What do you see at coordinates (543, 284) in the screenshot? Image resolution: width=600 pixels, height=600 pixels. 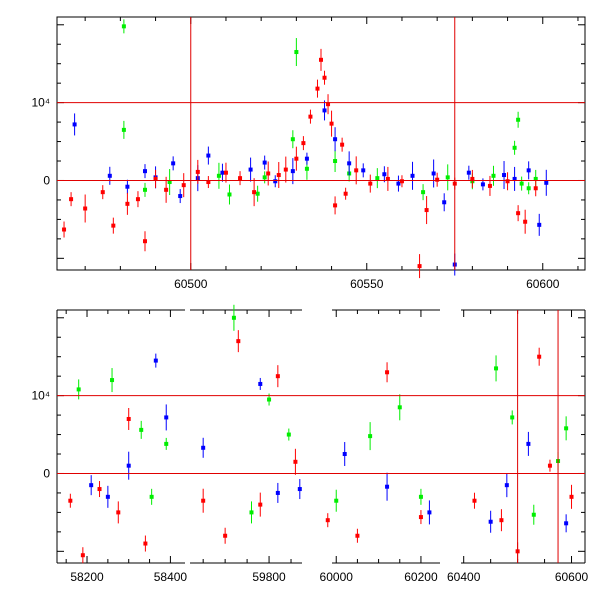 I see `x-tick-label: 60600` at bounding box center [543, 284].